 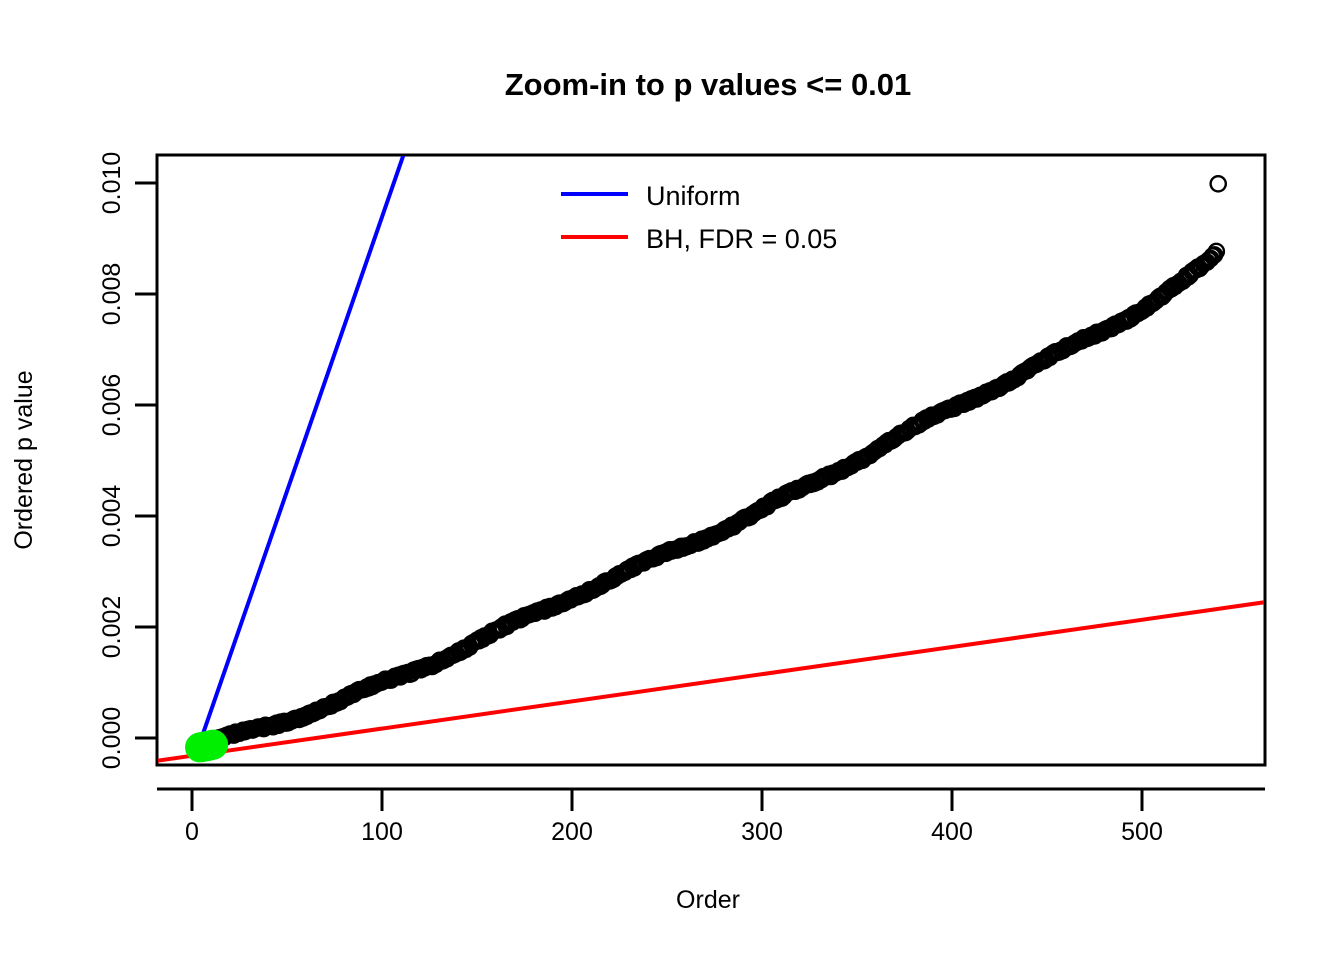 What do you see at coordinates (112, 183) in the screenshot?
I see `y-tick-label: 0.010` at bounding box center [112, 183].